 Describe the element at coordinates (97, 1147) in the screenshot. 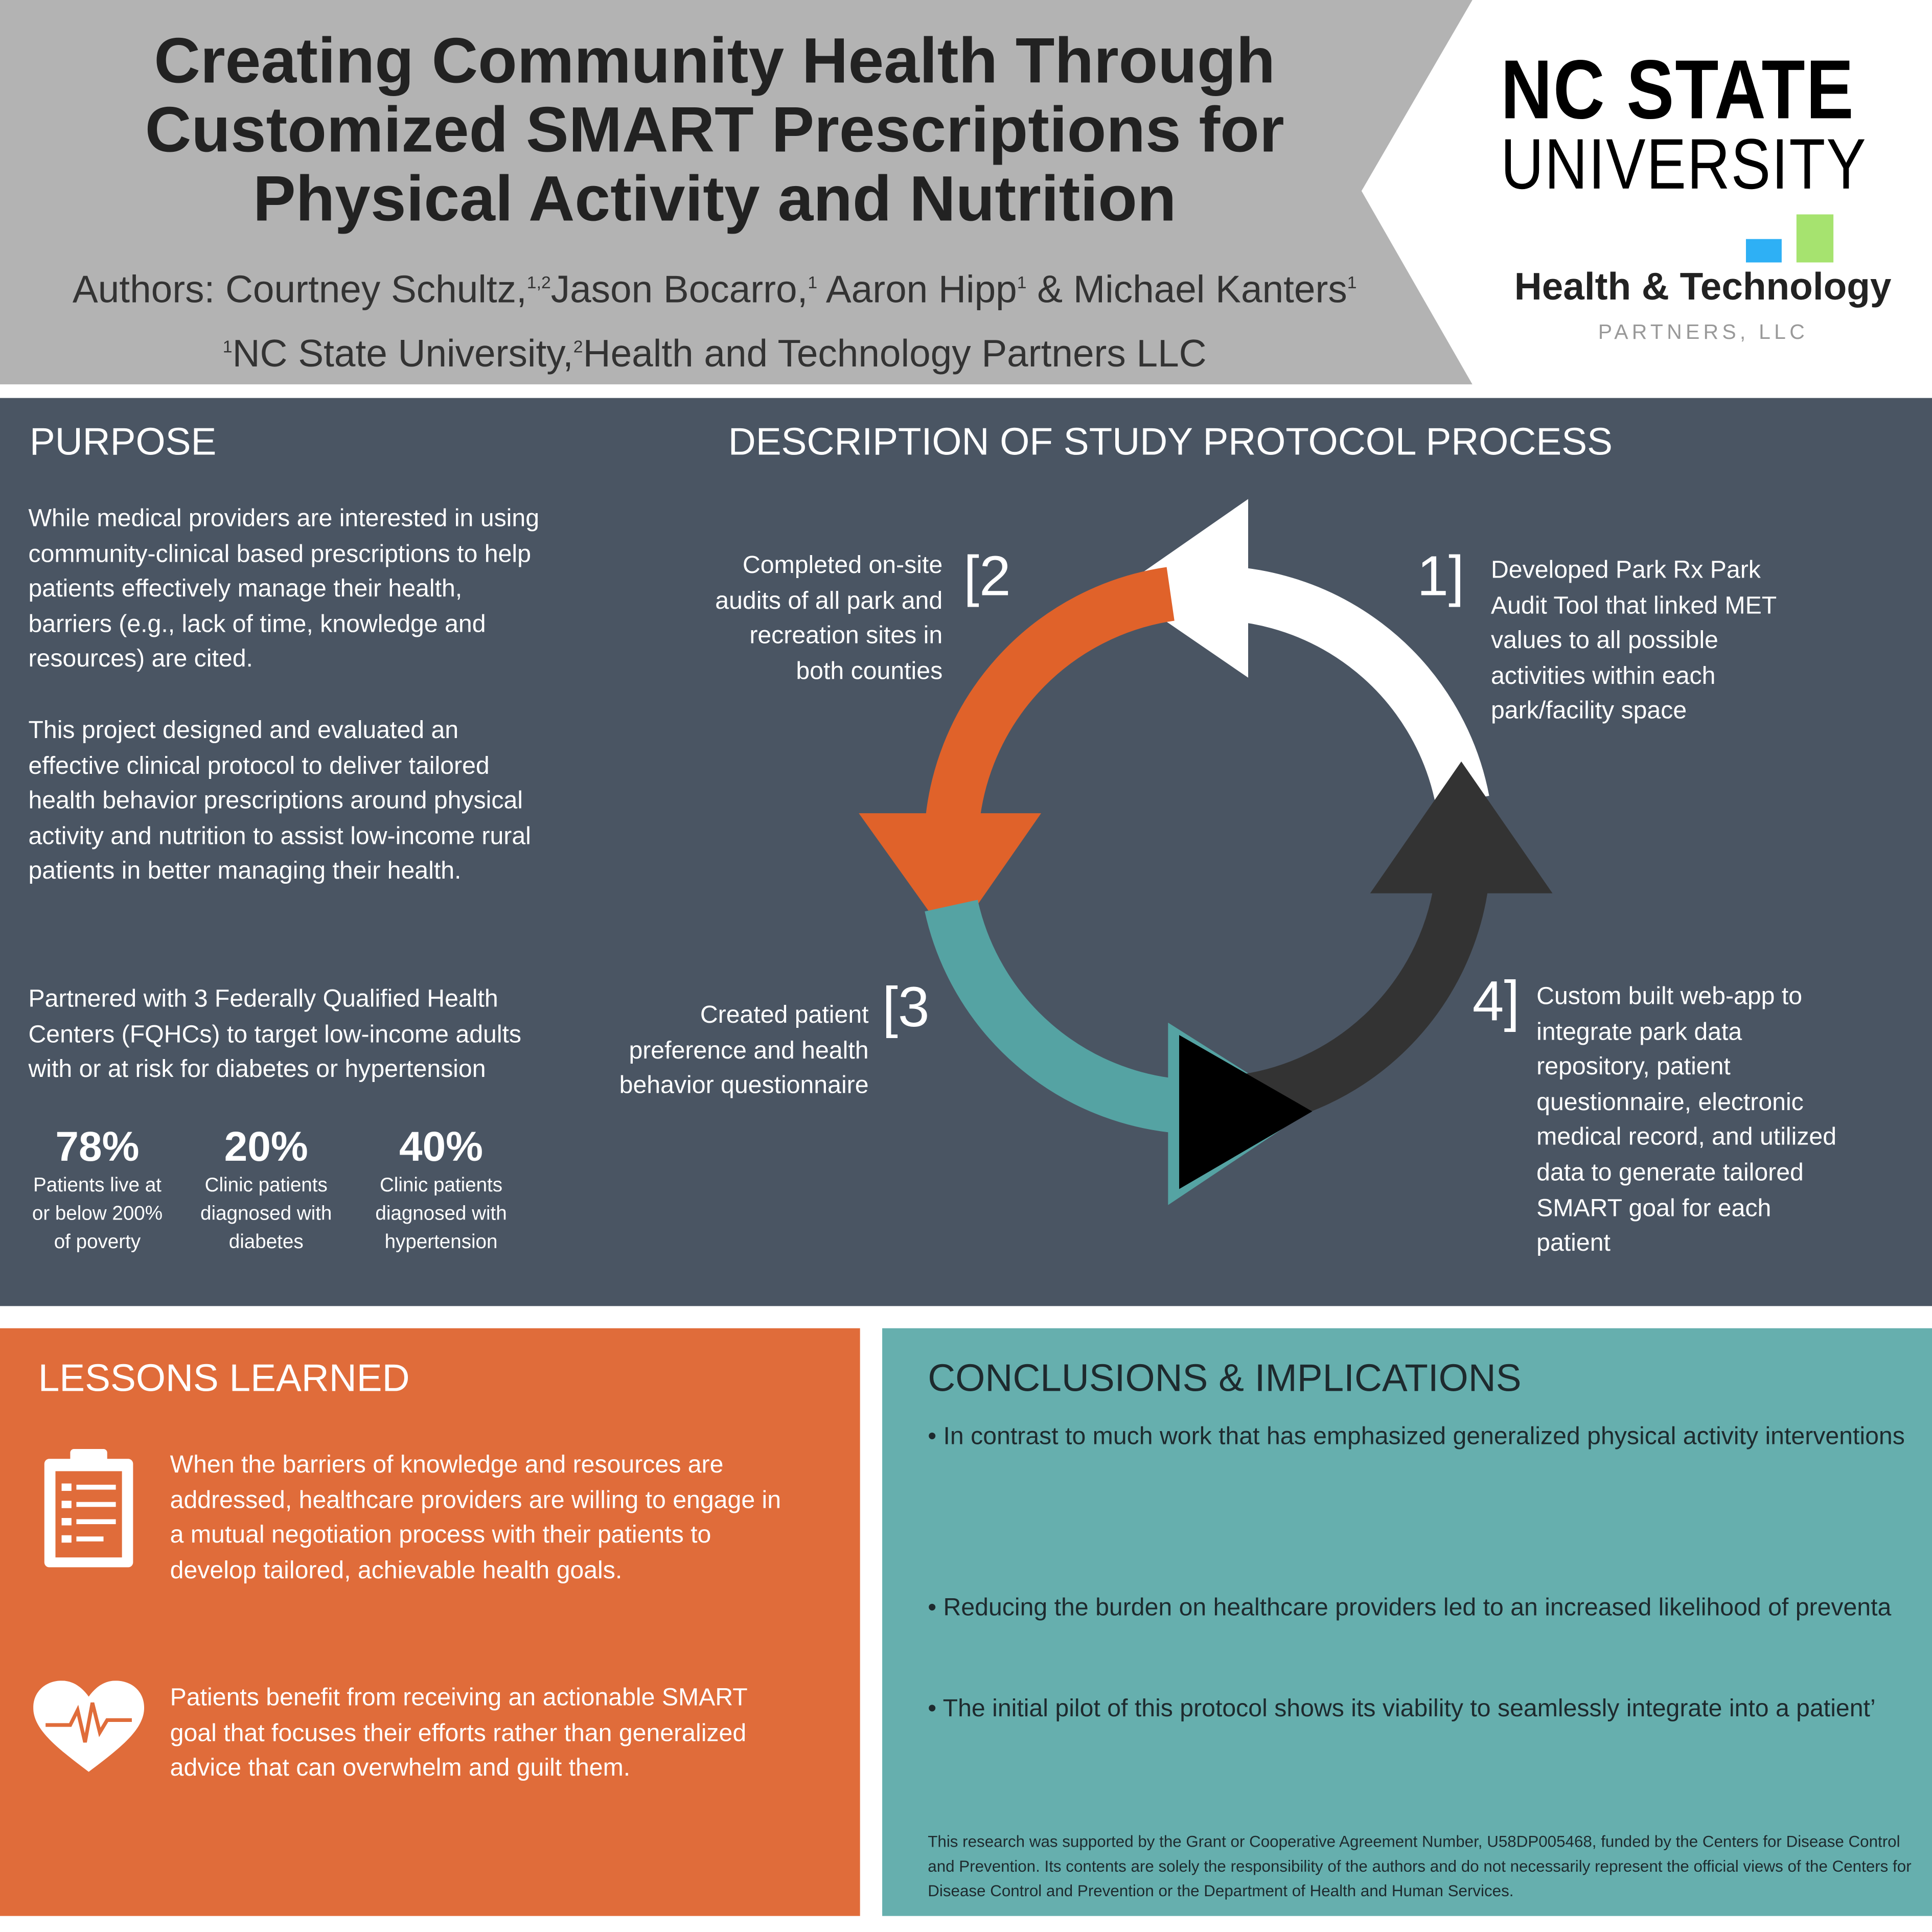

I see `stat-value: 78%` at that location.